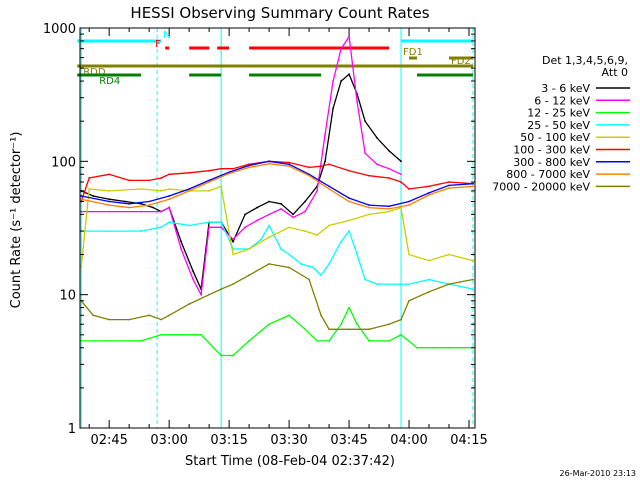  What do you see at coordinates (72, 429) in the screenshot?
I see `y-tick-label: 1` at bounding box center [72, 429].